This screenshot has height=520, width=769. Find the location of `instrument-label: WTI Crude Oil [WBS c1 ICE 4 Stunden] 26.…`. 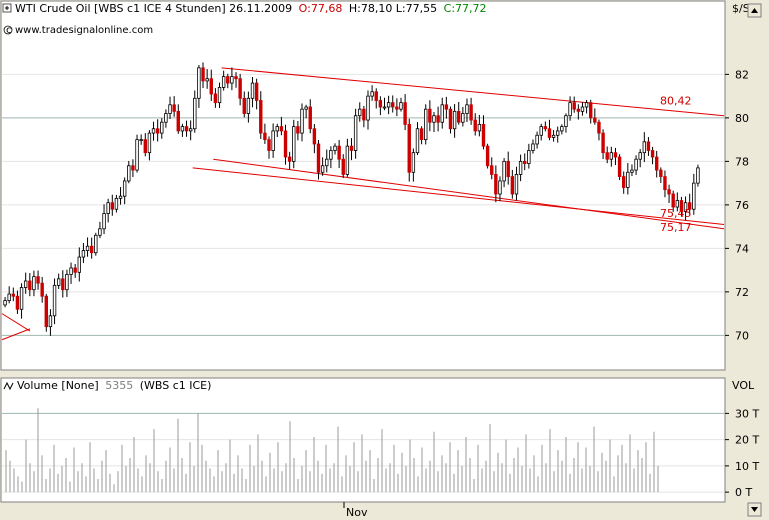

instrument-label: WTI Crude Oil [WBS c1 ICE 4 Stunden] 26.… is located at coordinates (153, 8).